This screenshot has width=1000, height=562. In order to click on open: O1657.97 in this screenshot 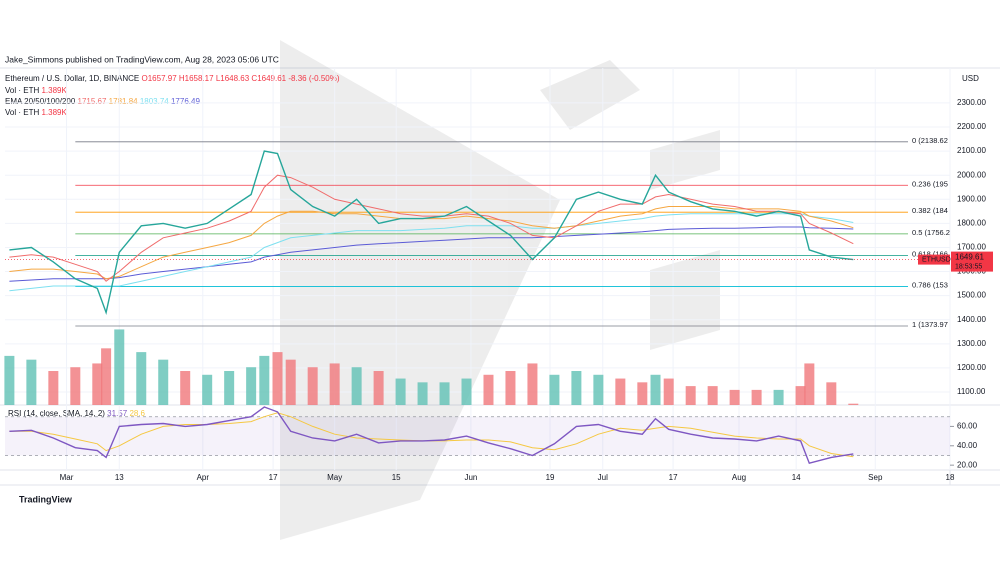, I will do `click(160, 78)`.